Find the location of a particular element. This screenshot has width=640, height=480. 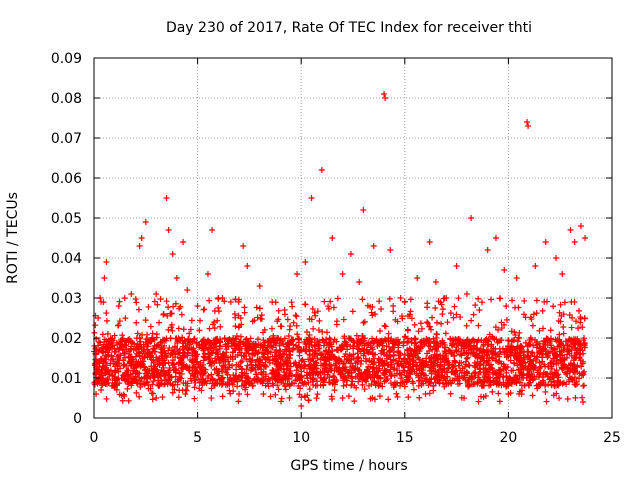

y-axis-label: ROTI / TECUs is located at coordinates (13, 238).